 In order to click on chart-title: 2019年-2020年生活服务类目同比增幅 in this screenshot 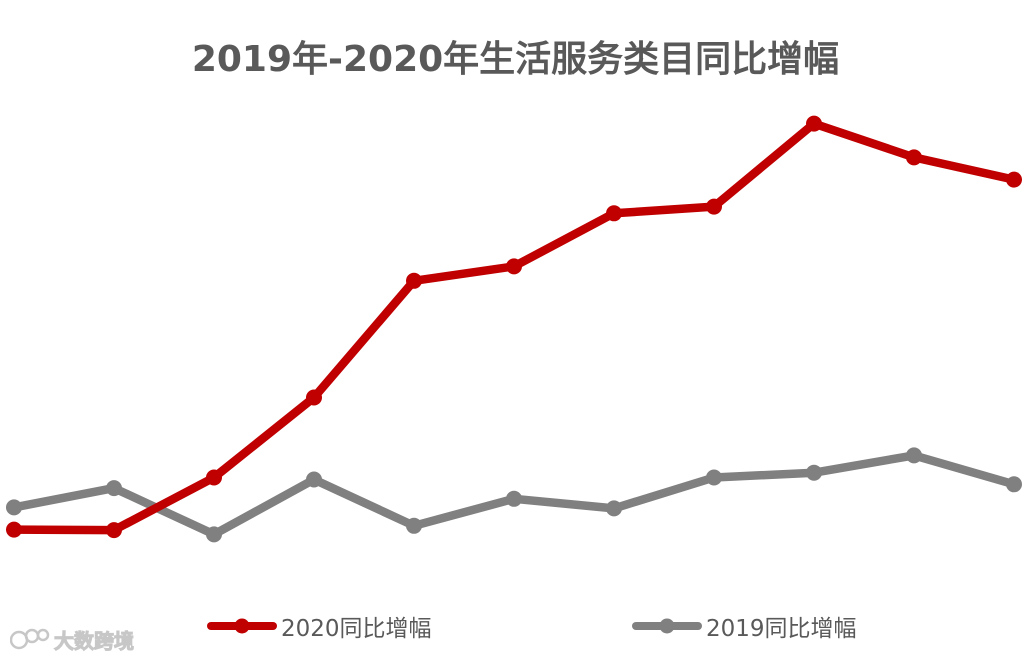, I will do `click(515, 59)`.